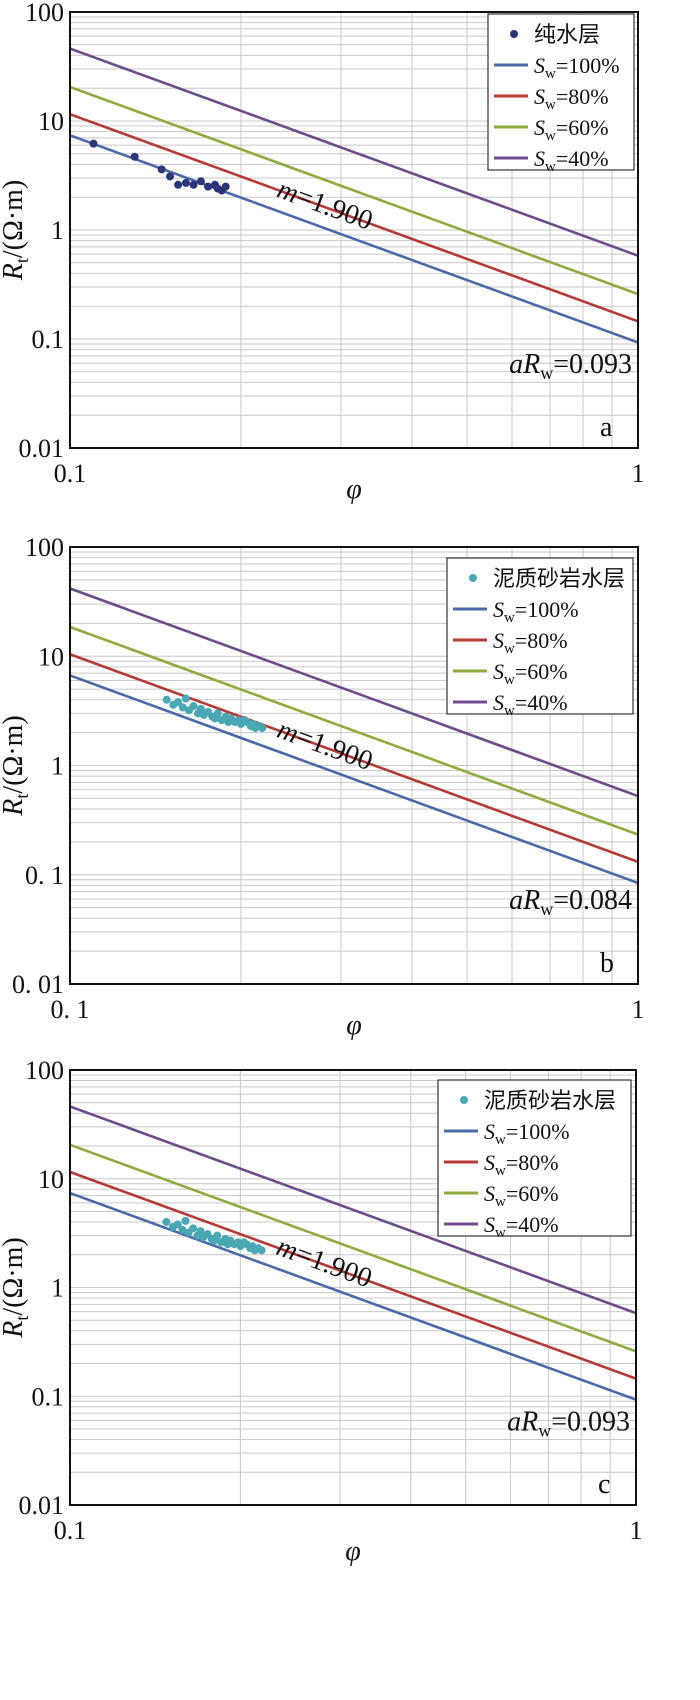  Describe the element at coordinates (607, 963) in the screenshot. I see `panel-letter: b` at that location.